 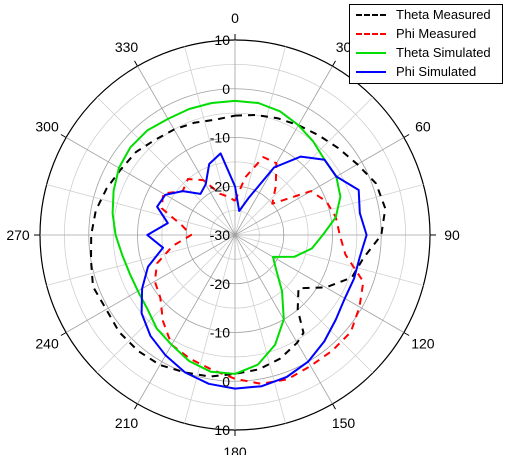 What do you see at coordinates (452, 235) in the screenshot?
I see `angle-tick-label: 90` at bounding box center [452, 235].